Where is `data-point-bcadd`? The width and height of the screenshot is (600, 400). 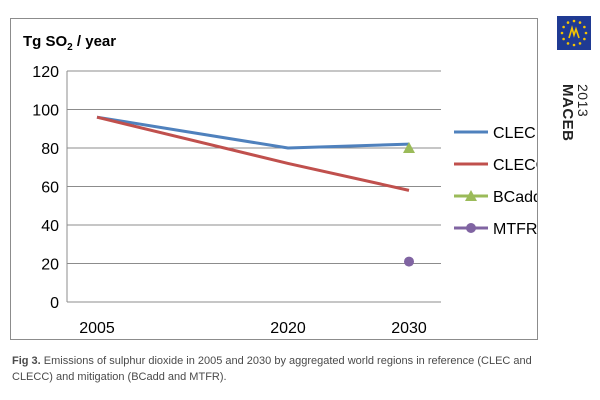
data-point-bcadd is located at coordinates (409, 147).